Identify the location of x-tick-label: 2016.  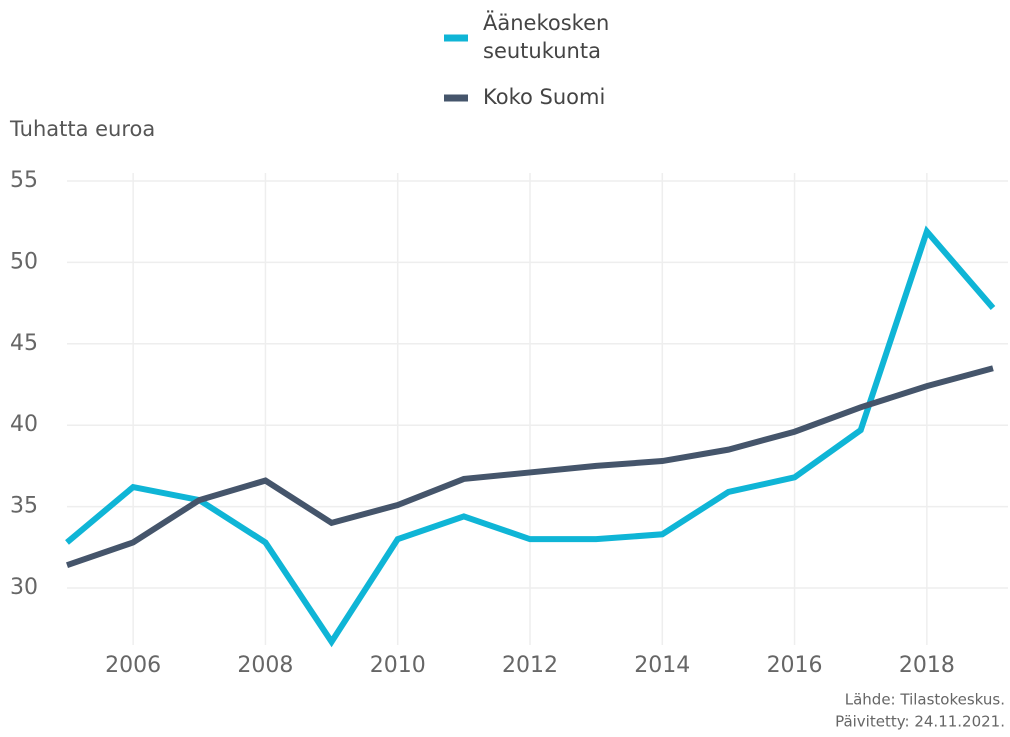
(795, 665).